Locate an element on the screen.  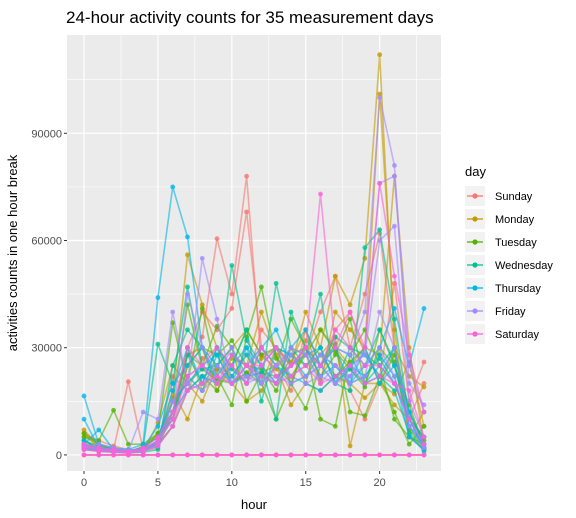
legend-label: Sunday is located at coordinates (514, 197).